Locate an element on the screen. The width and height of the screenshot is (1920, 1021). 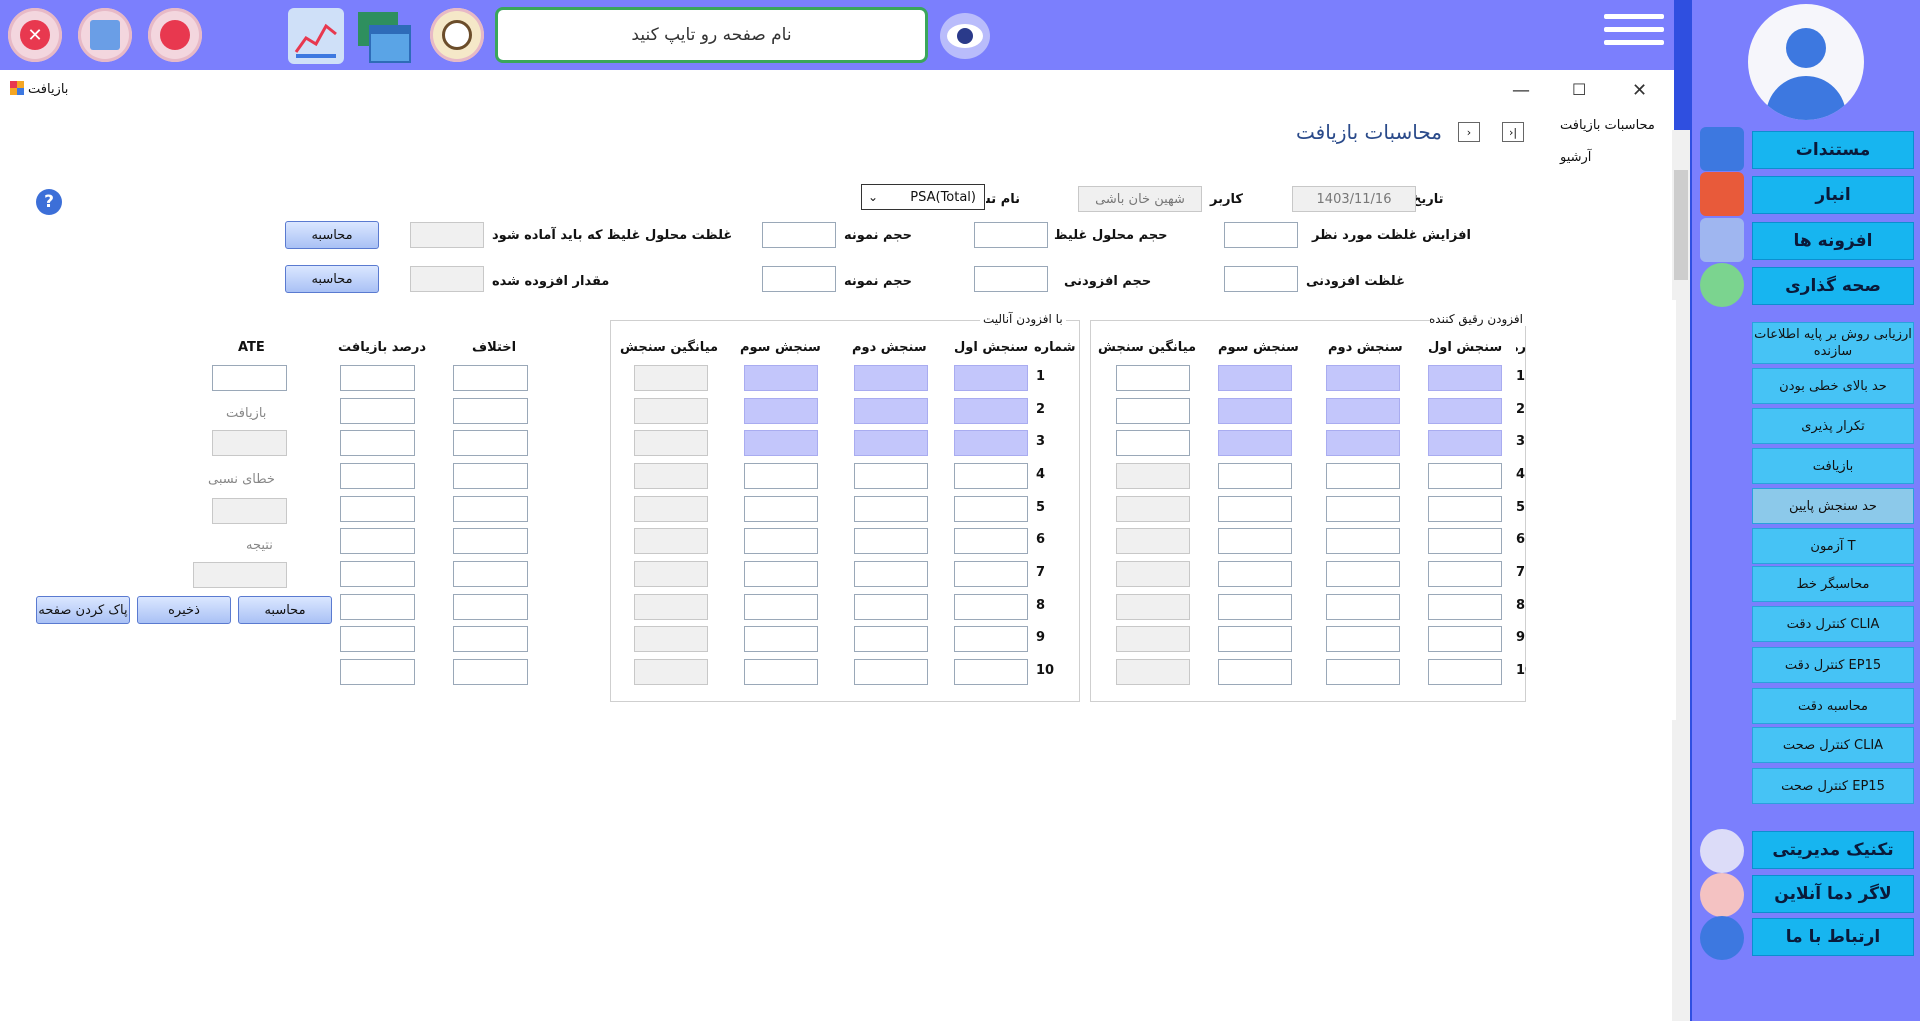
sidebar-item-1: انبار is located at coordinates (1833, 195).